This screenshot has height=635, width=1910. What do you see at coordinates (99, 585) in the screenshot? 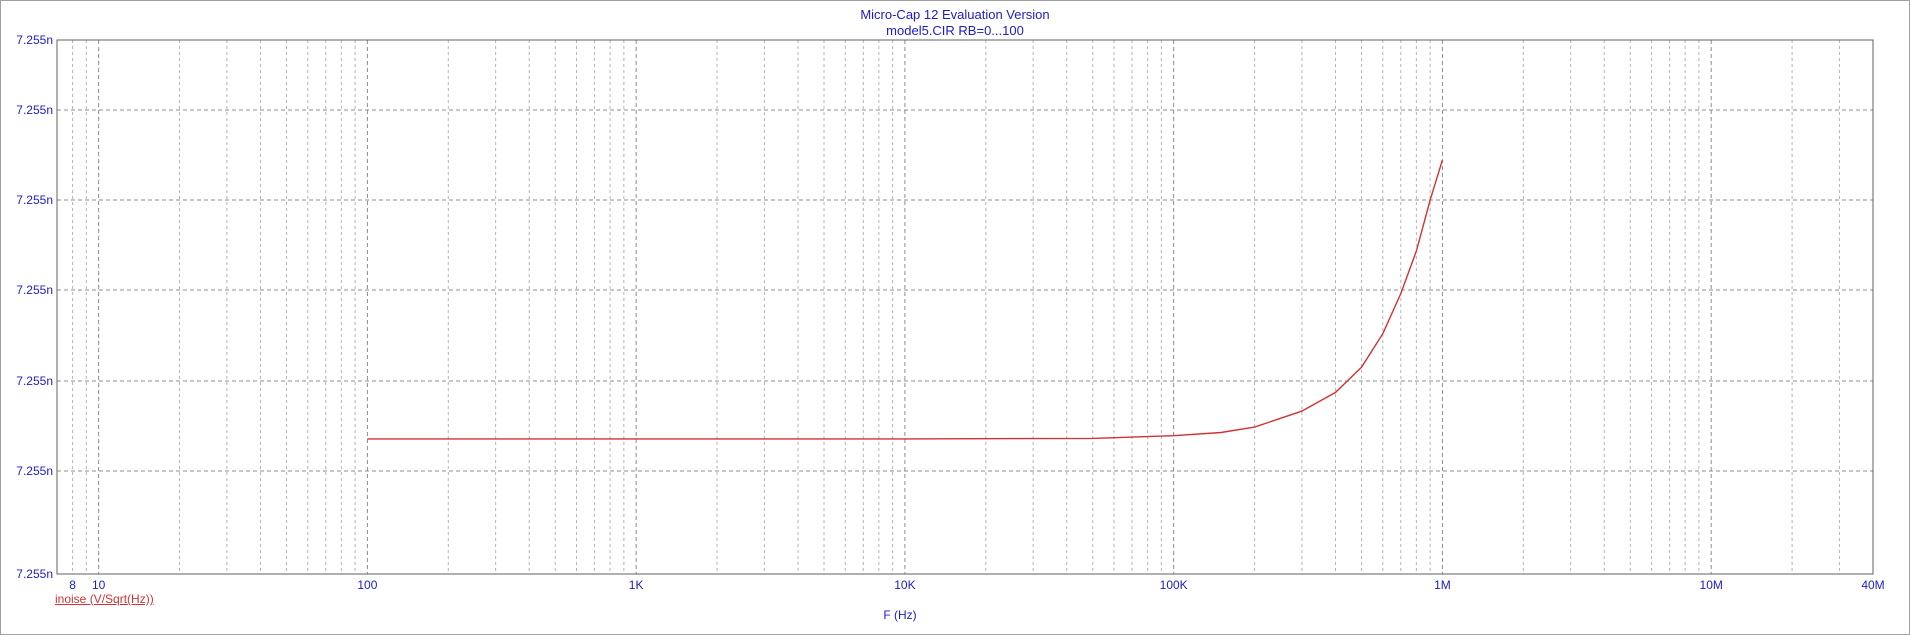
I see `x-tick-label: 10` at bounding box center [99, 585].